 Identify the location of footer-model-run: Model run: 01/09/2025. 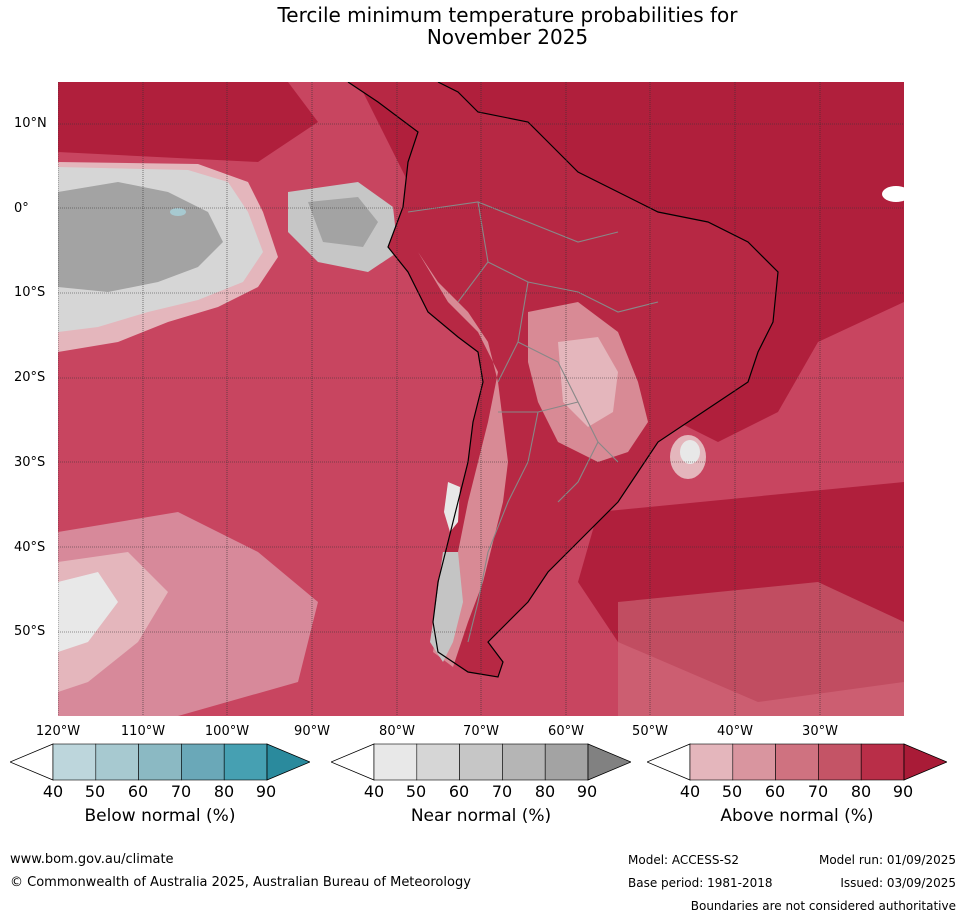
(887, 860).